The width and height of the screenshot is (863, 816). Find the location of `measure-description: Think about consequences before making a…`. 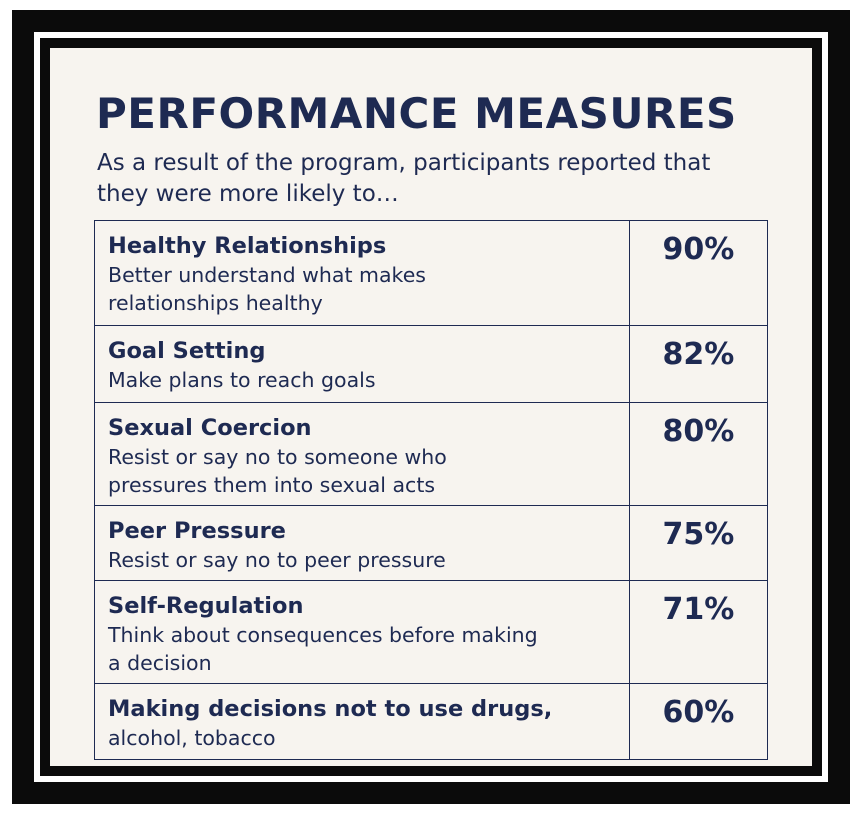

measure-description: Think about consequences before making a… is located at coordinates (323, 649).